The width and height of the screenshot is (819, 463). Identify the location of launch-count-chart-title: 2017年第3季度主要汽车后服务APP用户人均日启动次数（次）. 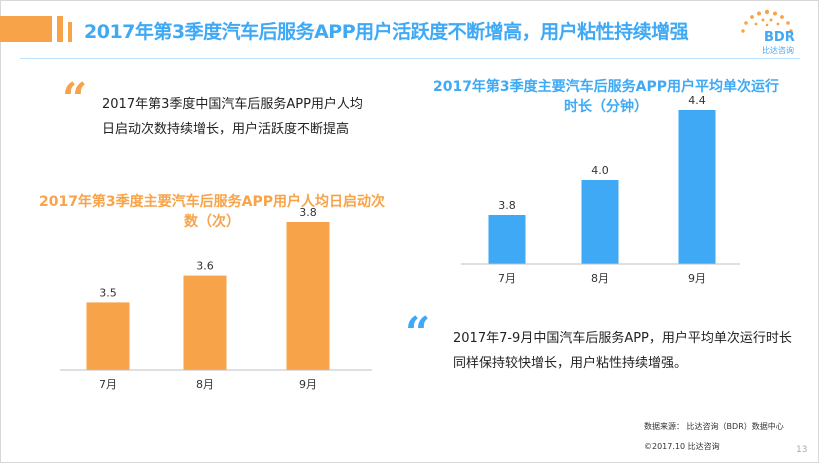
(212, 212).